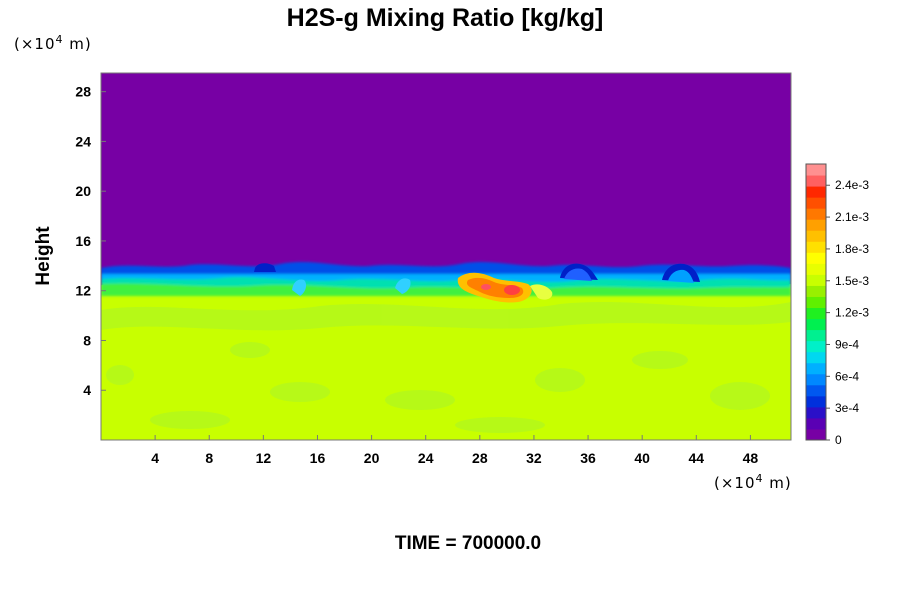  I want to click on chart-title: H2S-g Mixing Ratio [kg/kg], so click(445, 18).